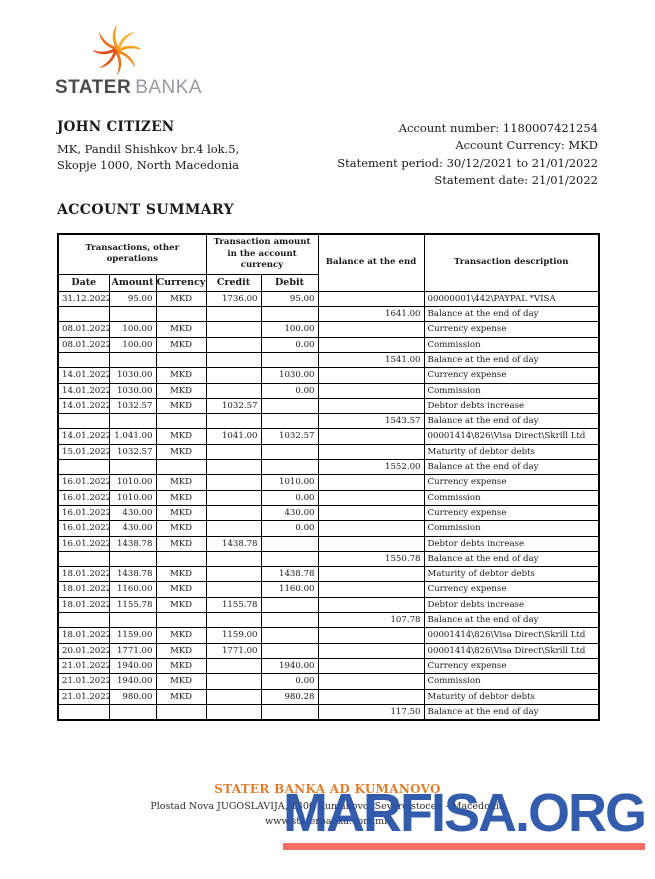 The width and height of the screenshot is (655, 879). What do you see at coordinates (132, 452) in the screenshot?
I see `cell-amount: 1032.57` at bounding box center [132, 452].